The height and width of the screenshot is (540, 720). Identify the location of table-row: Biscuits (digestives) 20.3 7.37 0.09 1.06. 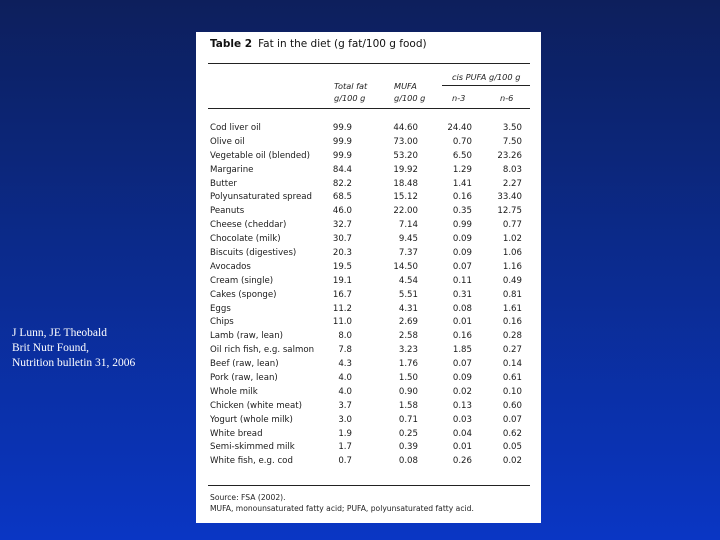
(370, 255).